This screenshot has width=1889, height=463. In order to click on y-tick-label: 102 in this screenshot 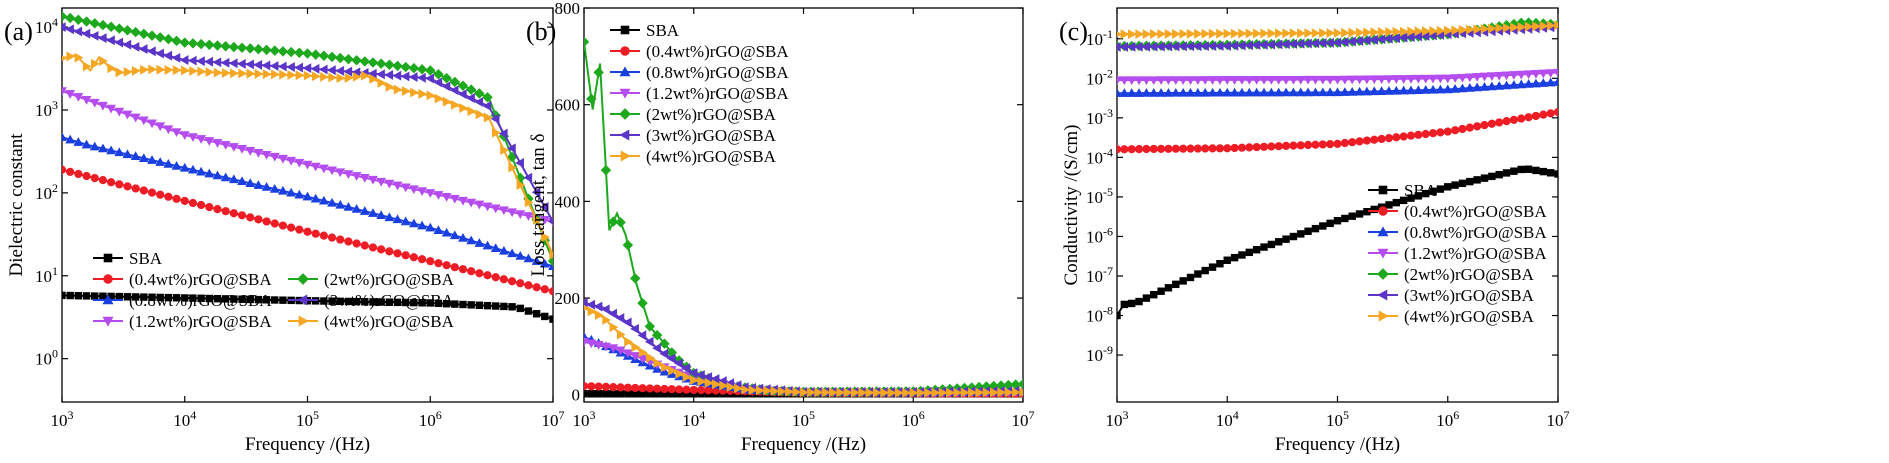, I will do `click(46, 192)`.